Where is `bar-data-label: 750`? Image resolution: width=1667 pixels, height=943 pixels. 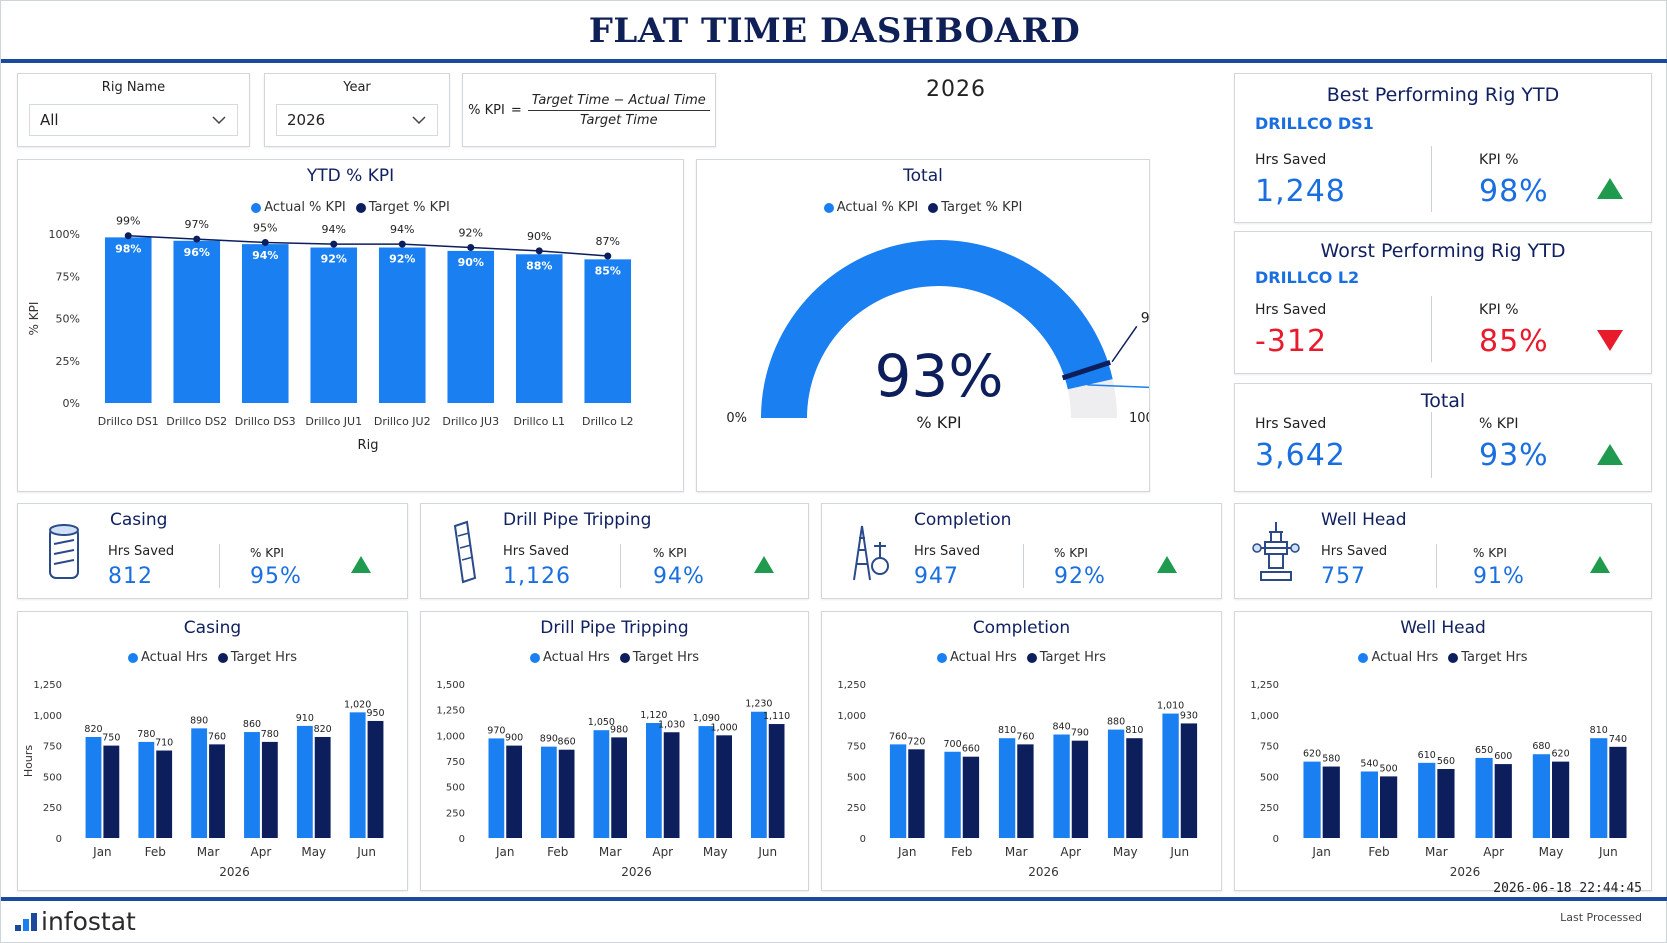
bar-data-label: 750 is located at coordinates (111, 738).